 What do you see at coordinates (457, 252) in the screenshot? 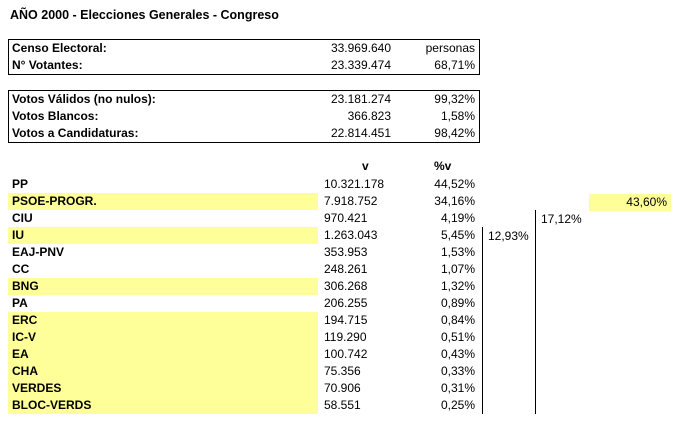
I see `party-percent: 1,53%` at bounding box center [457, 252].